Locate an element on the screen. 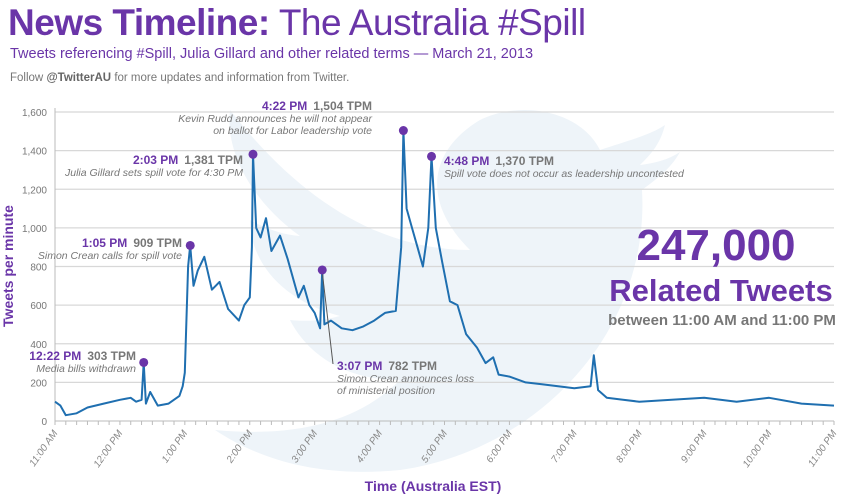  related-tweets-label: Related Tweets is located at coordinates (721, 290).